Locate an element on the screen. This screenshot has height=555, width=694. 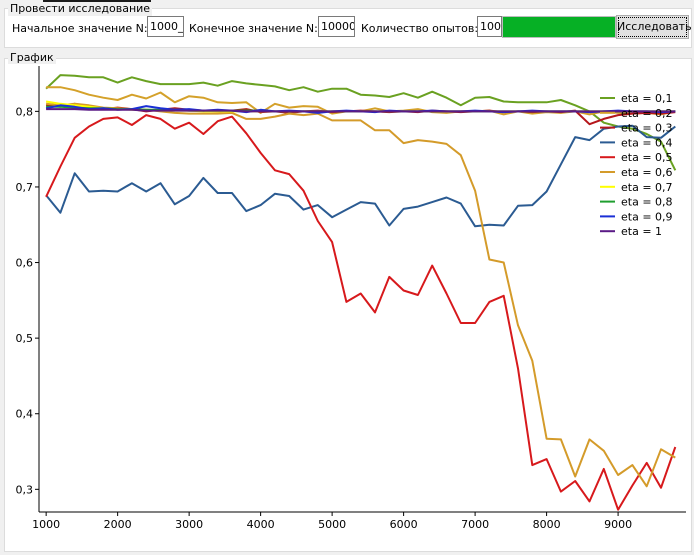
x-tick-label: 9000 is located at coordinates (618, 524).